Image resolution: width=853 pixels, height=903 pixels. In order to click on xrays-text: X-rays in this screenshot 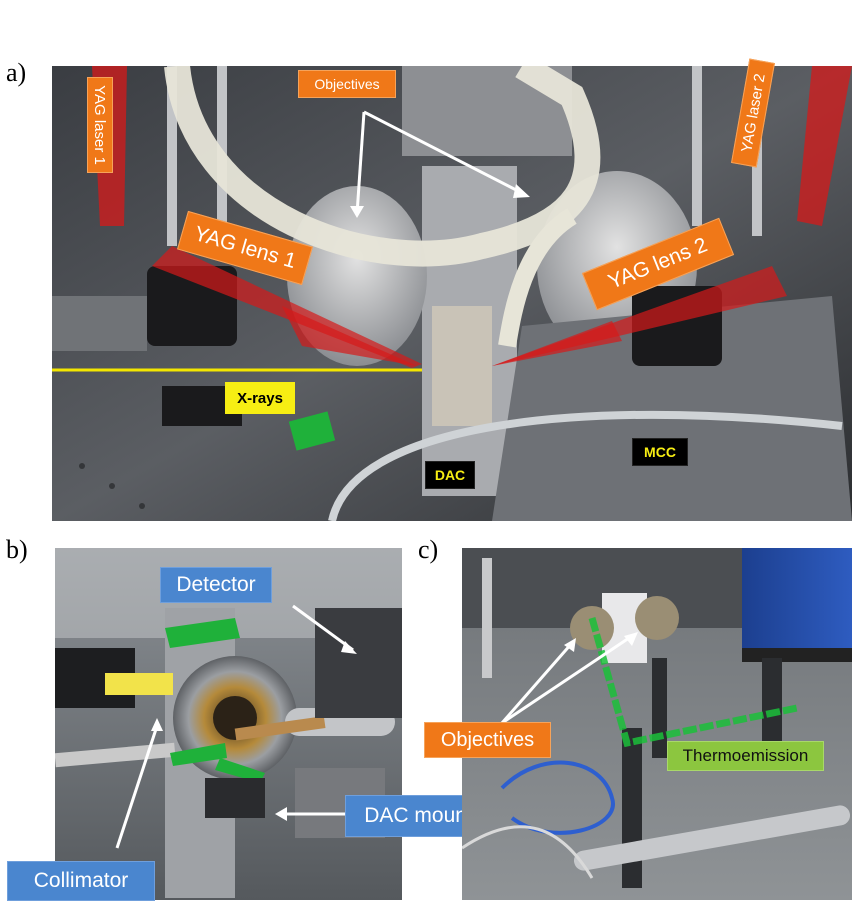, I will do `click(260, 398)`.